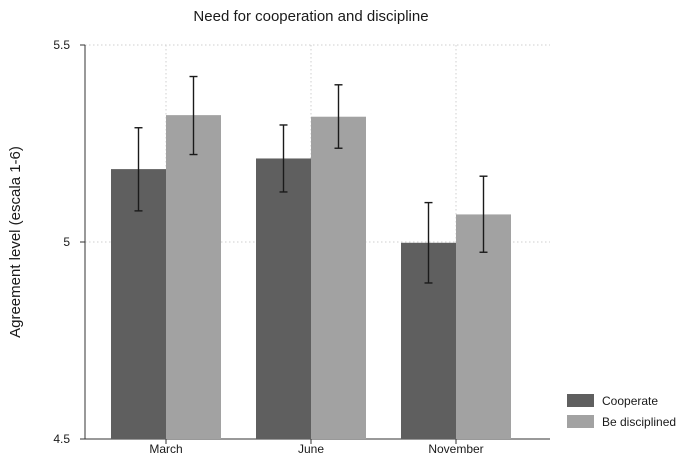 The height and width of the screenshot is (454, 688). What do you see at coordinates (61, 439) in the screenshot?
I see `y-tick-label: 4.5` at bounding box center [61, 439].